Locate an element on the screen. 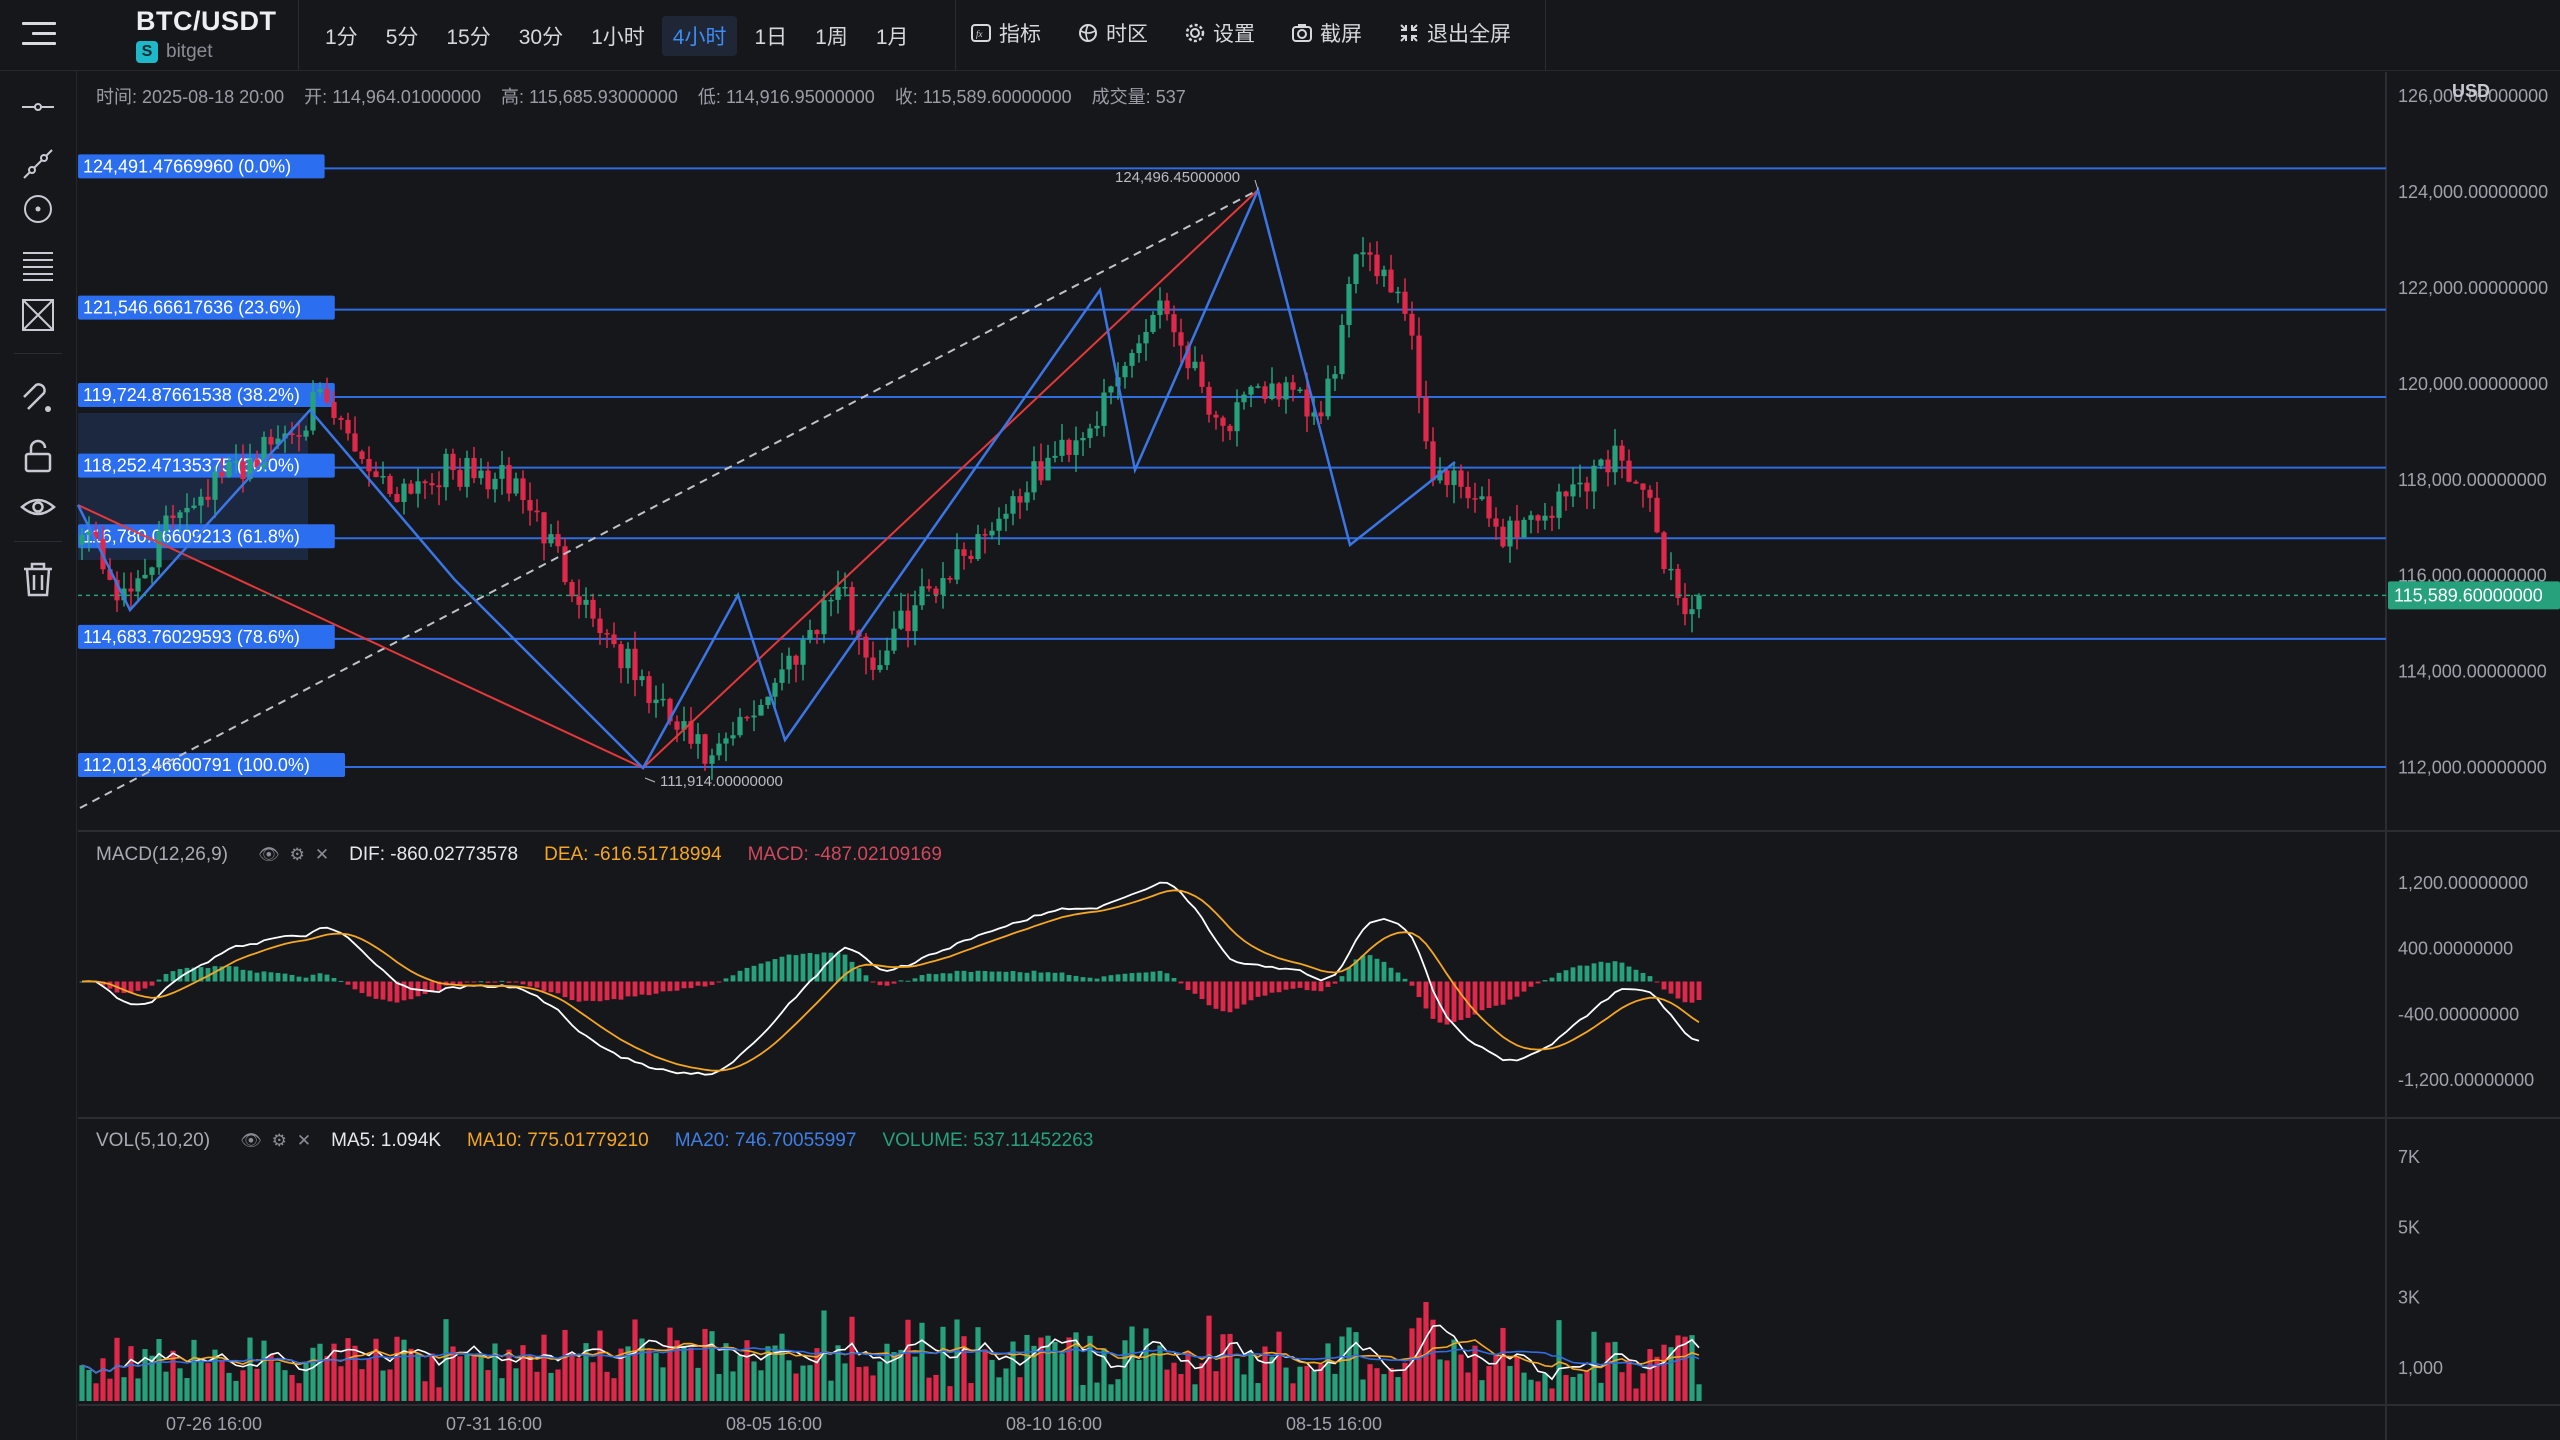 The image size is (2560, 1440). low-price-marker: 111,914.00000000 is located at coordinates (721, 781).